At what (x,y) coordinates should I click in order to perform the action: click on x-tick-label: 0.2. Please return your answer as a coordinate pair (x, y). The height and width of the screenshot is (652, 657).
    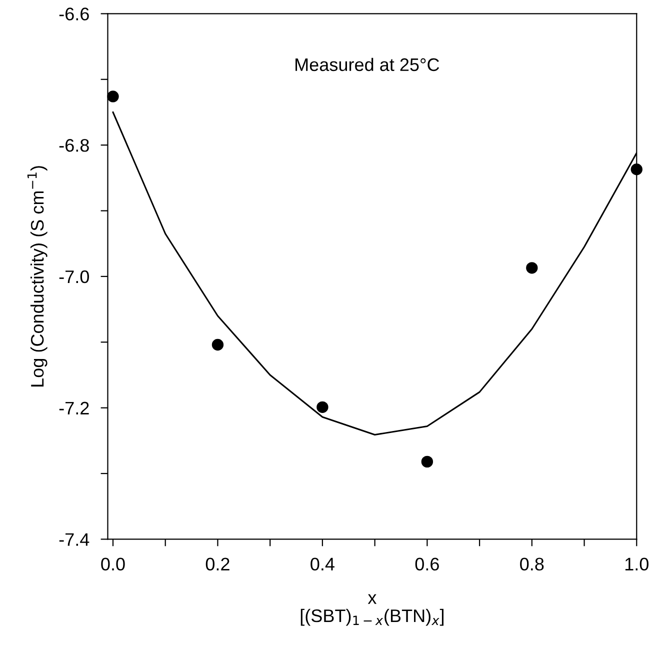
    Looking at the image, I should click on (218, 564).